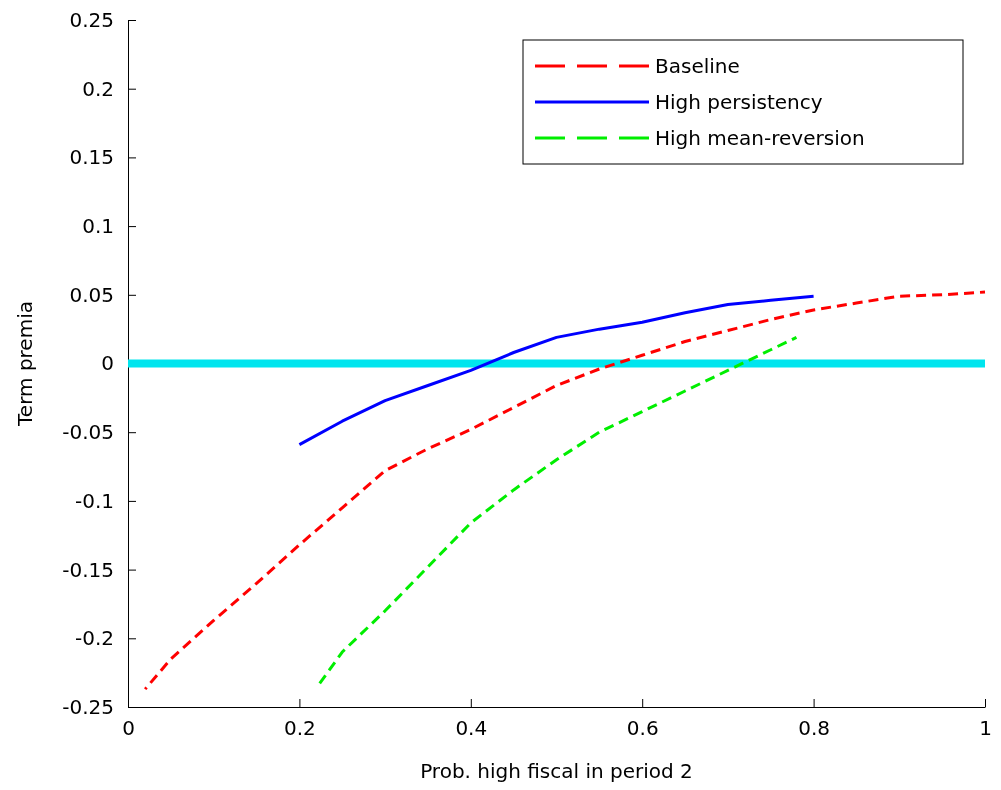 The image size is (1001, 790). I want to click on y-tick-label: 0.15, so click(91, 157).